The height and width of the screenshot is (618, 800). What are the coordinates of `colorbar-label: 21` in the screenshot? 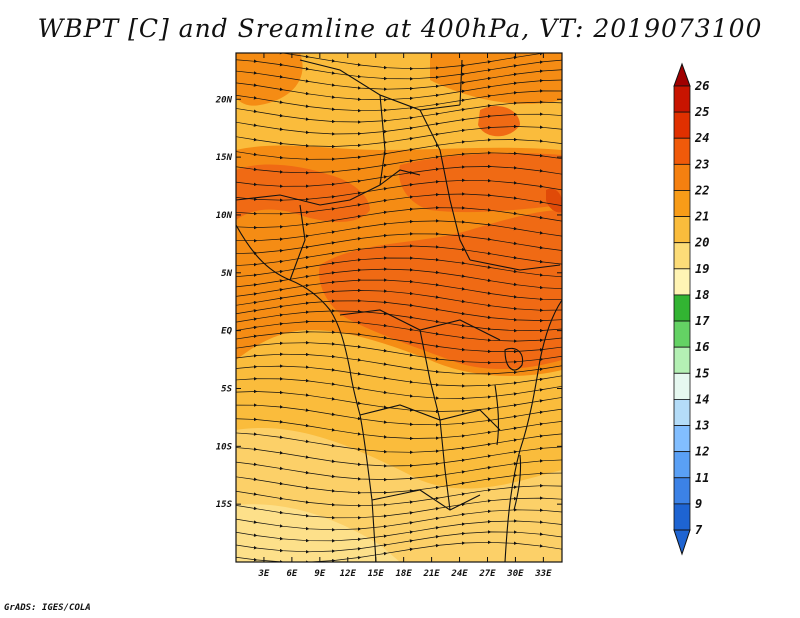 It's located at (701, 217).